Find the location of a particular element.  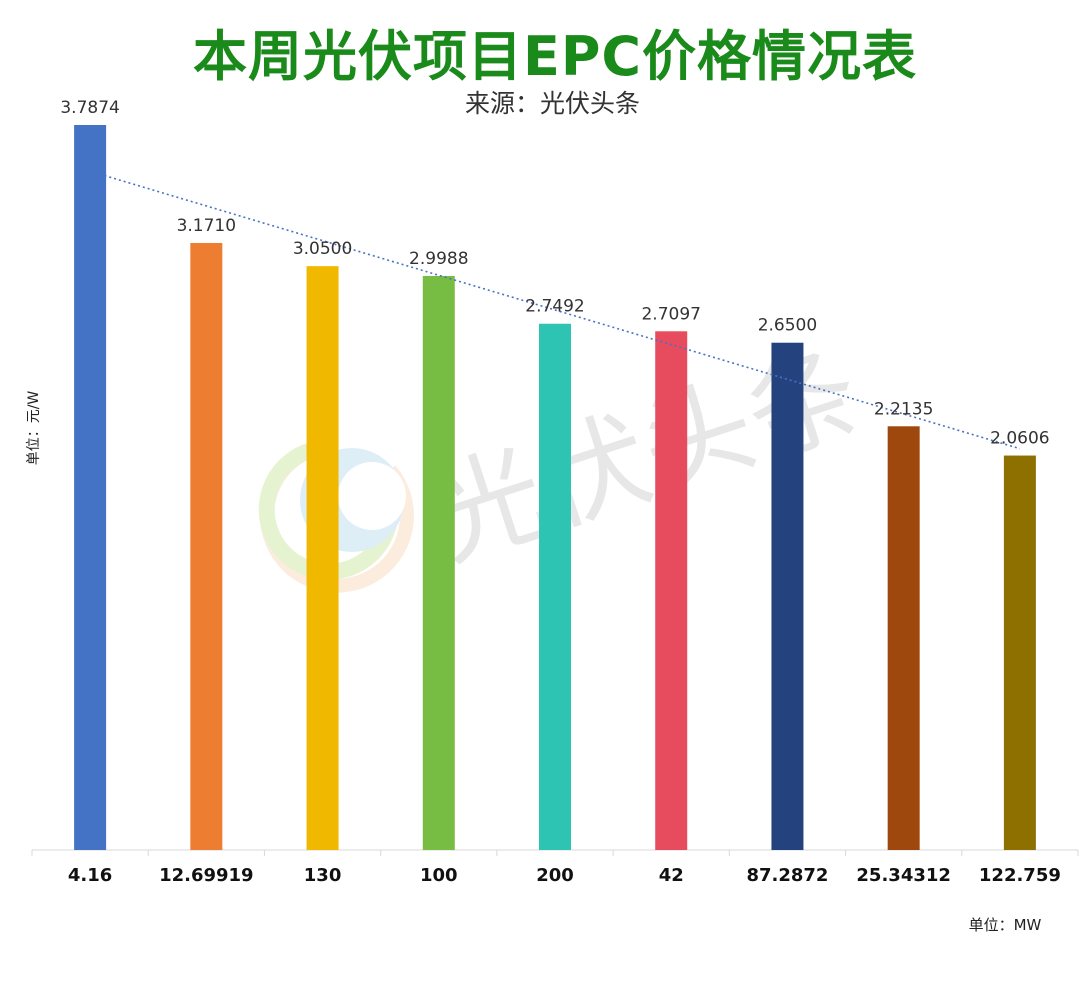

value-label: 2.7492 is located at coordinates (554, 307).